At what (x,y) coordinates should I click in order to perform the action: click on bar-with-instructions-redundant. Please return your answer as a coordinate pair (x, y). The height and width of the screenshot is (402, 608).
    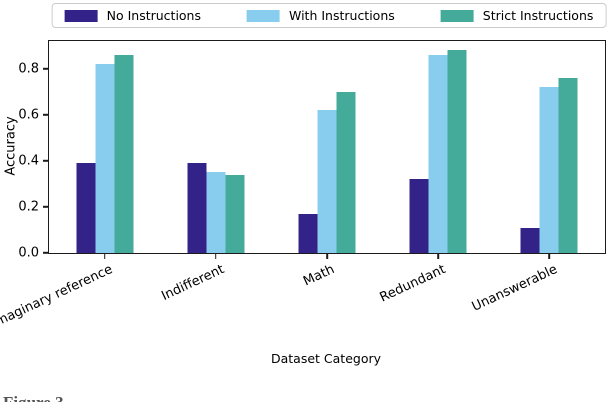
    Looking at the image, I should click on (438, 153).